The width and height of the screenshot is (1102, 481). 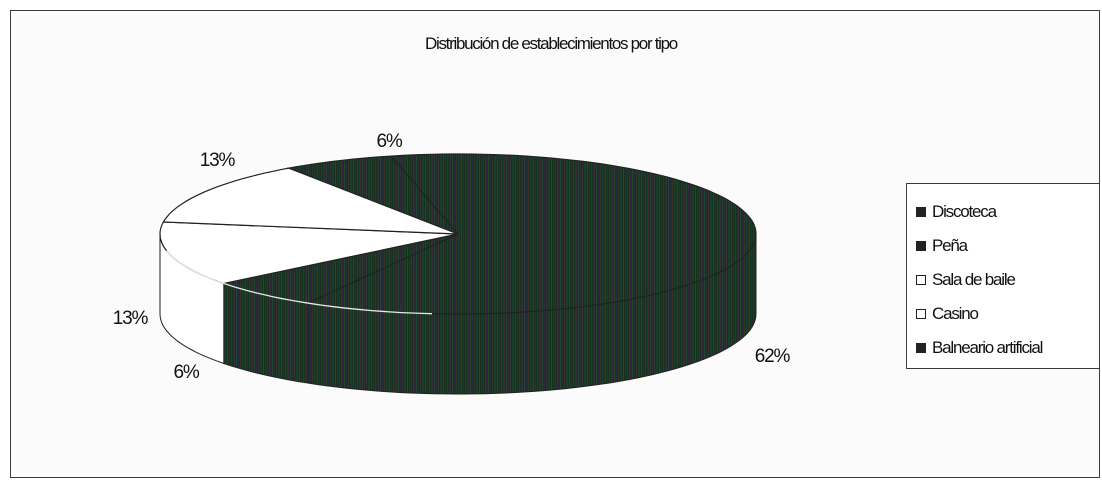 What do you see at coordinates (974, 279) in the screenshot?
I see `legend-label: Sala de baile` at bounding box center [974, 279].